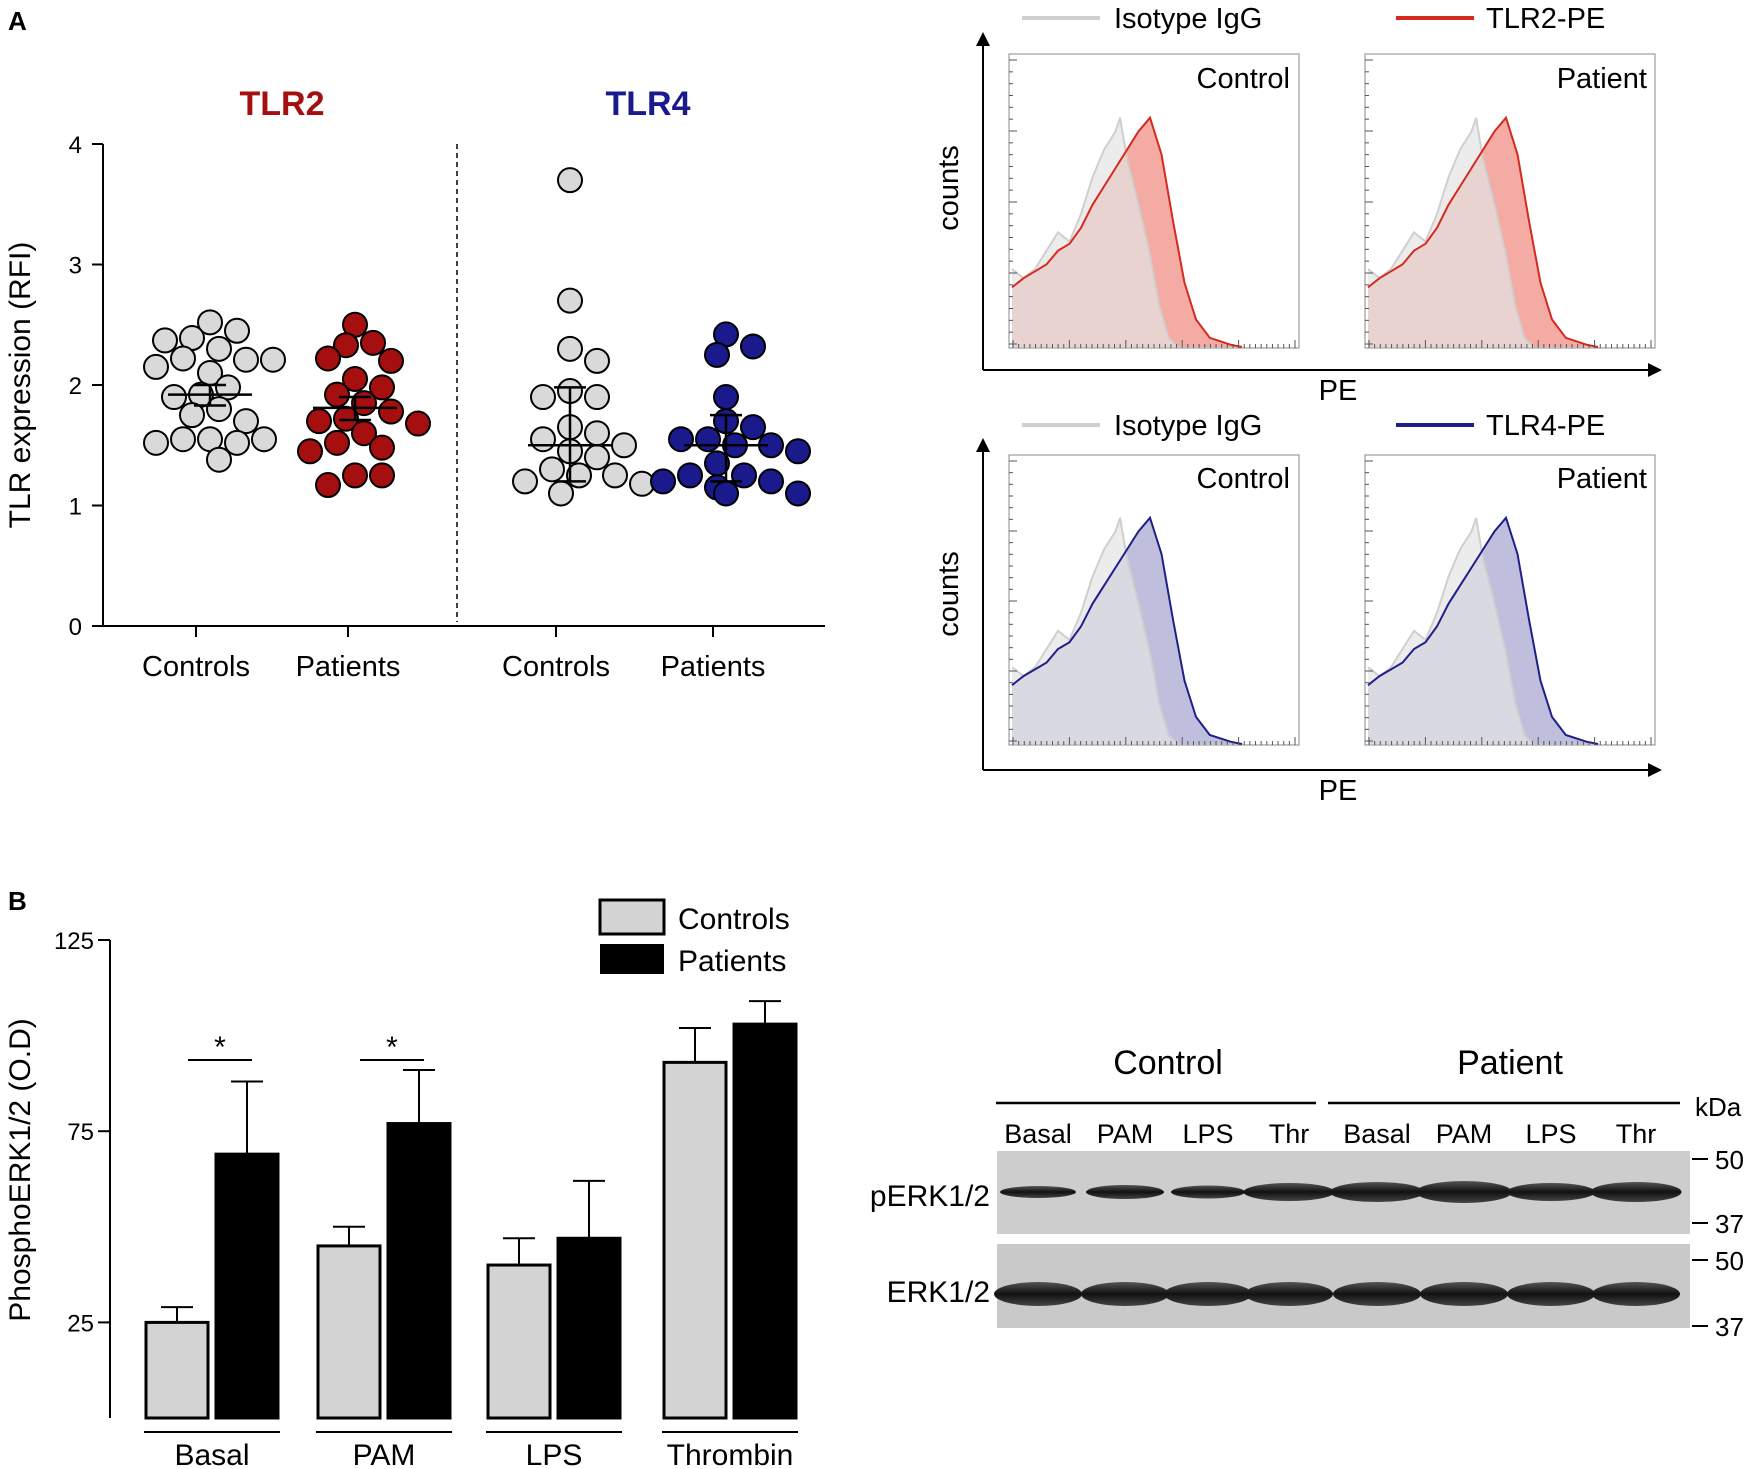 The image size is (1754, 1469). What do you see at coordinates (1718, 1107) in the screenshot?
I see `blot-unit: kDa` at bounding box center [1718, 1107].